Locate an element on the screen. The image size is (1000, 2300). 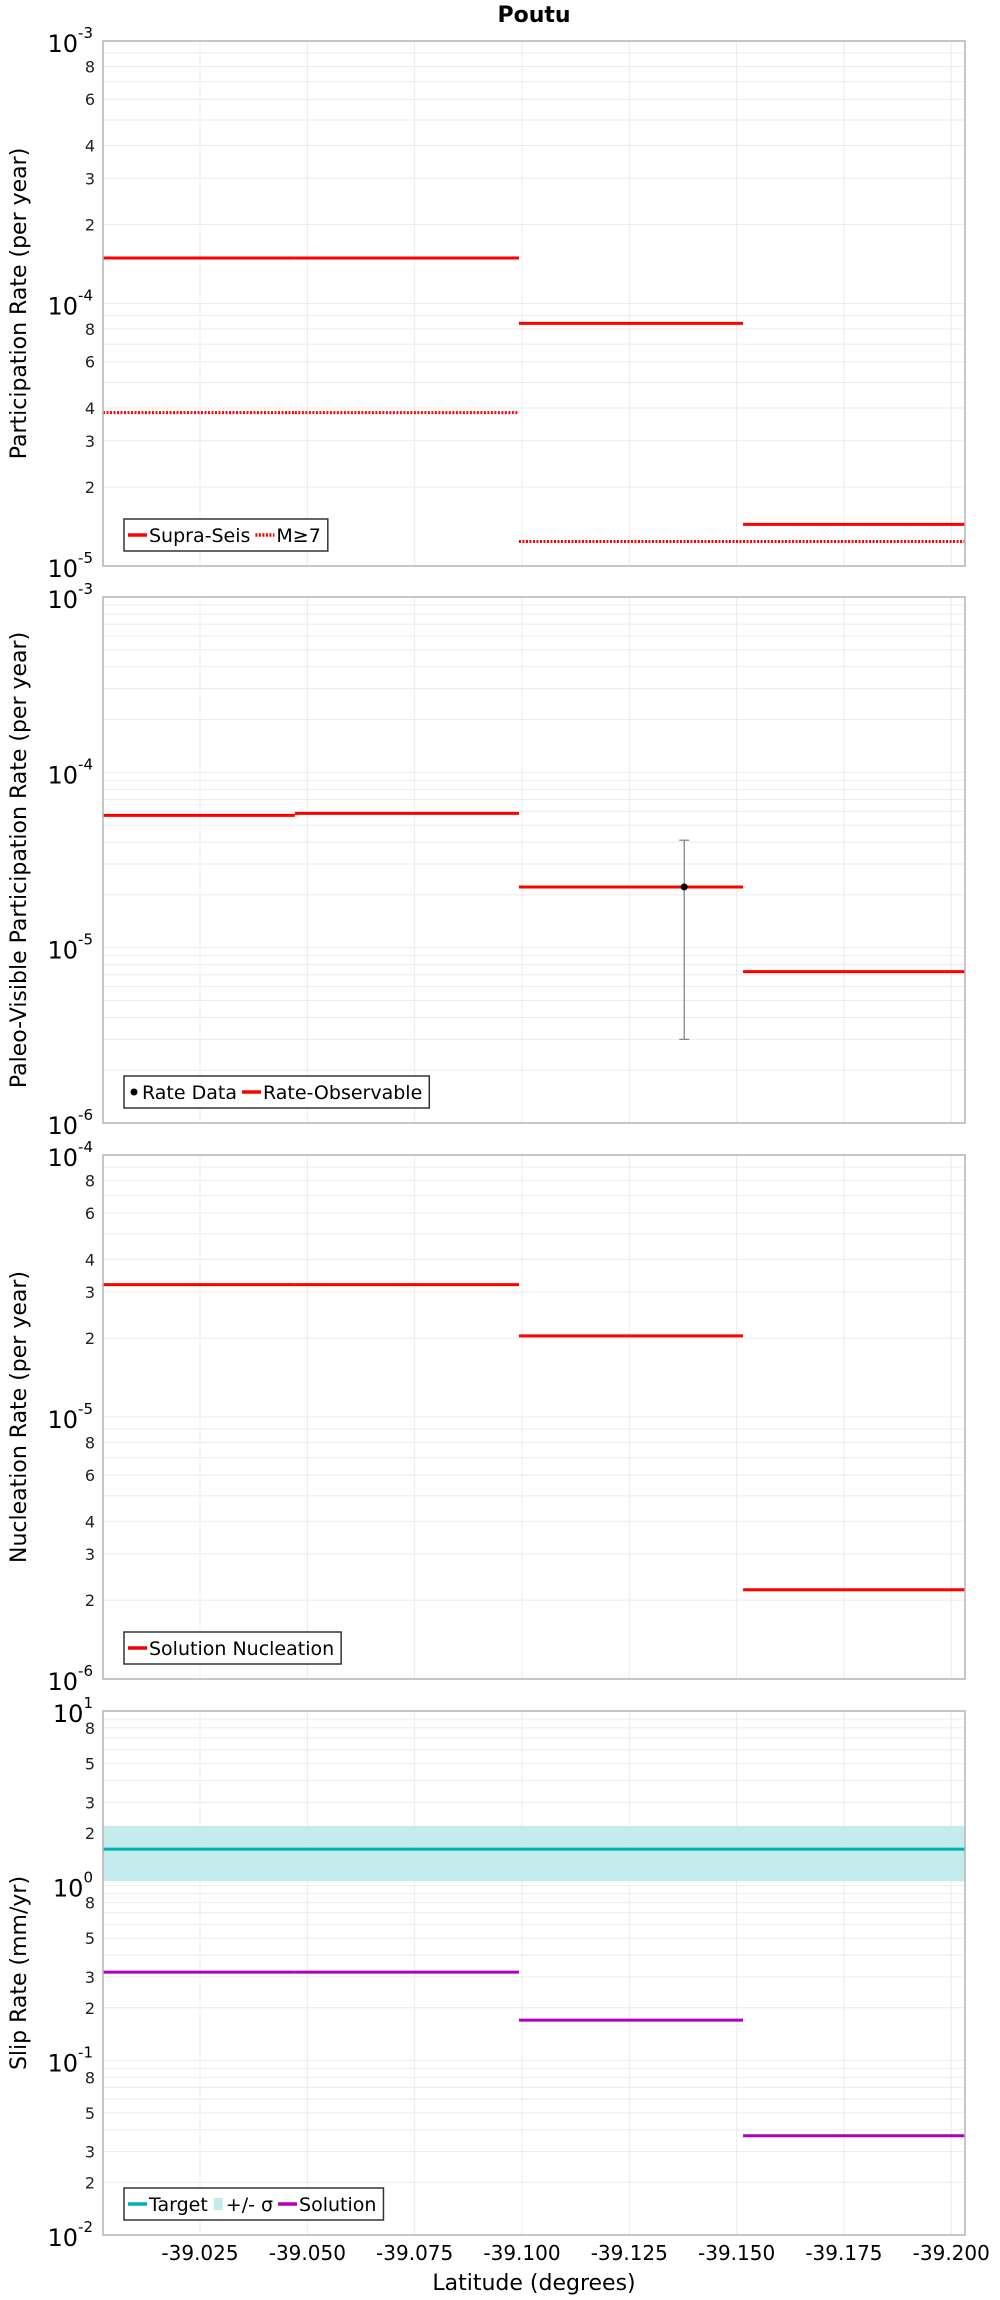
x-tick-label: -39.200 is located at coordinates (951, 2253).